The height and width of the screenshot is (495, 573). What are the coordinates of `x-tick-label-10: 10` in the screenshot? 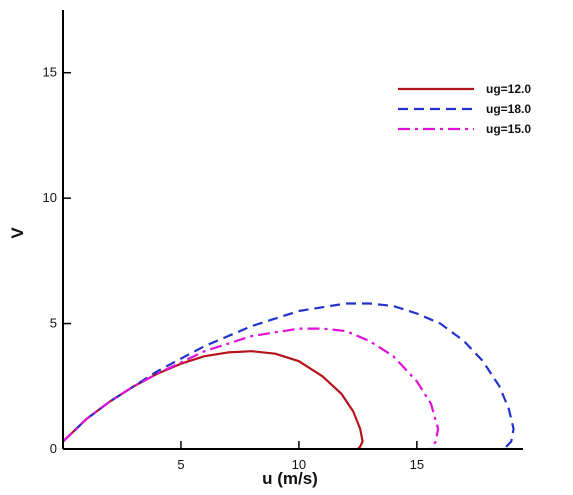 It's located at (299, 464).